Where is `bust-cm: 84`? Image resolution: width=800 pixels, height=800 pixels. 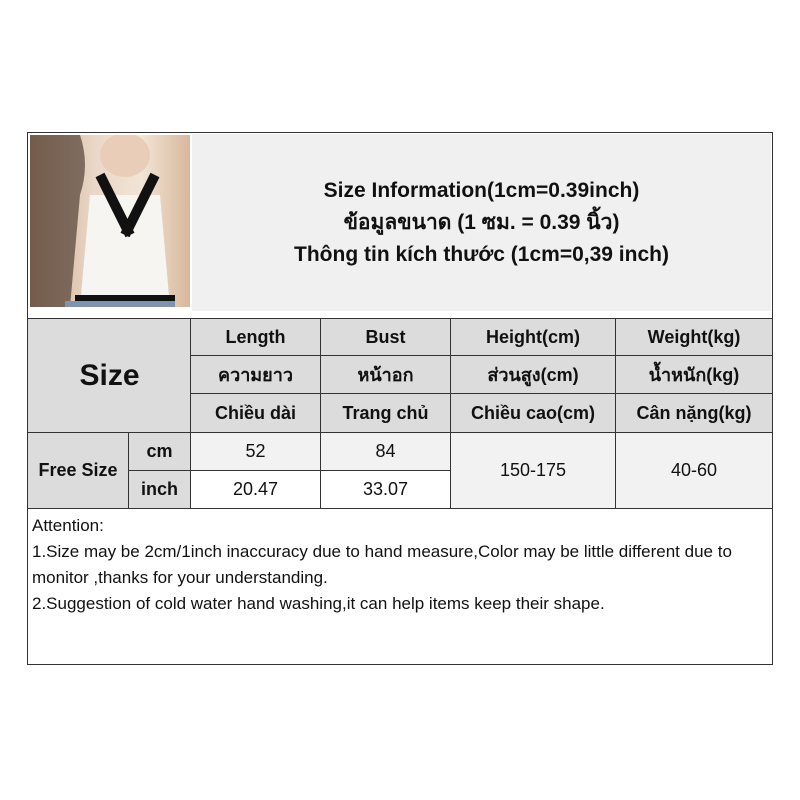
bust-cm: 84 is located at coordinates (385, 451).